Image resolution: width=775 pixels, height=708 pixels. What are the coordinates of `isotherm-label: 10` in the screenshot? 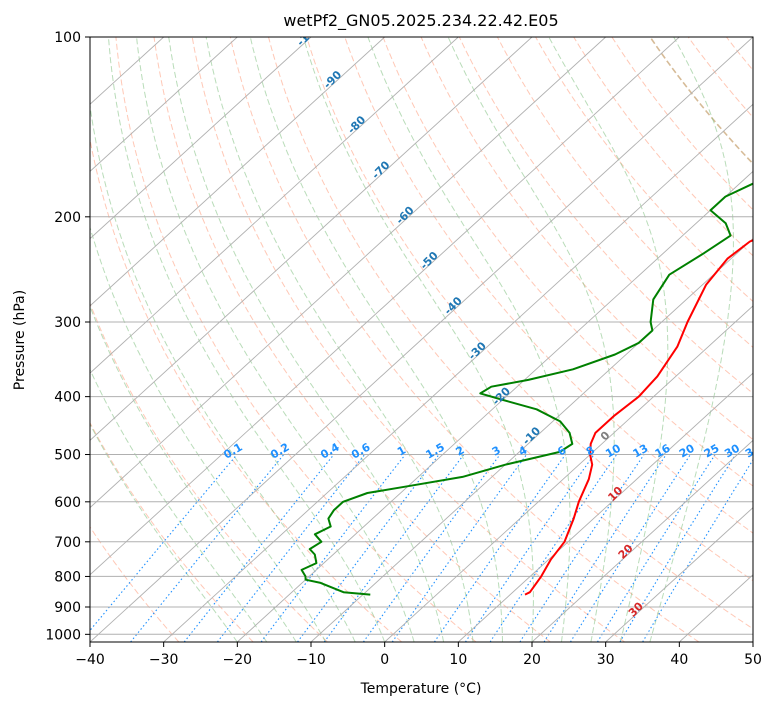 It's located at (615, 494).